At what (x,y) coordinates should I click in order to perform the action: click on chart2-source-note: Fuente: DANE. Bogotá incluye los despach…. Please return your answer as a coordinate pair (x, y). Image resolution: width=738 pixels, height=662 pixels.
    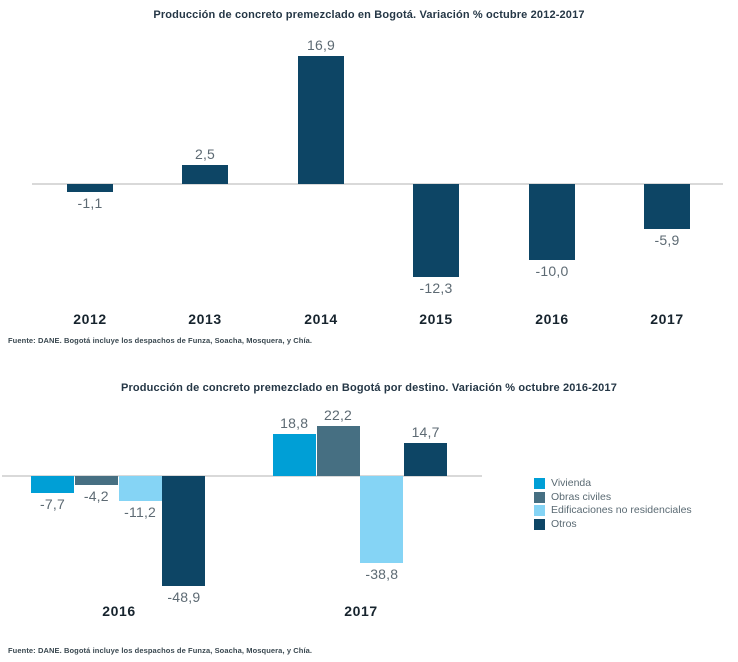
    Looking at the image, I should click on (160, 650).